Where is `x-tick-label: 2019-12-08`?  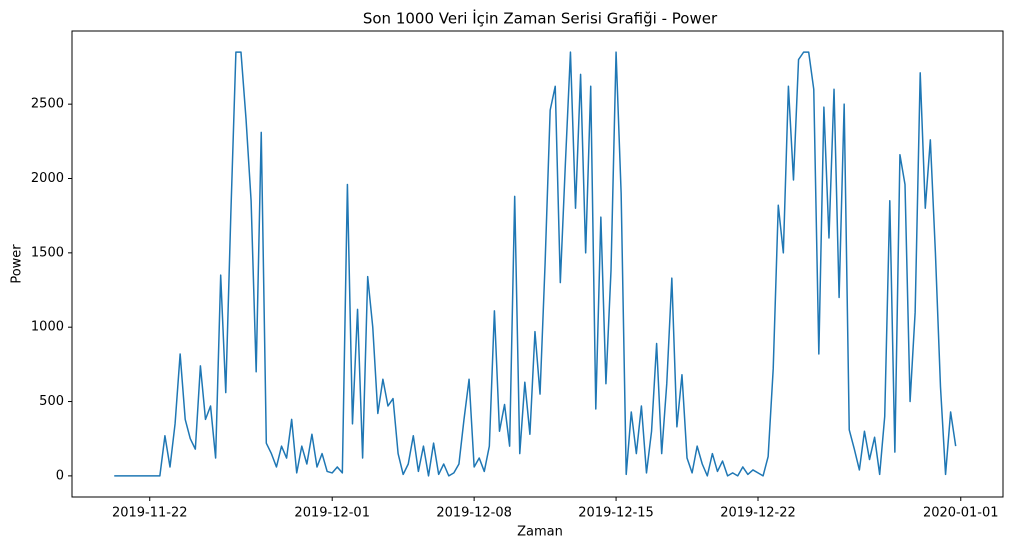
x-tick-label: 2019-12-08 is located at coordinates (474, 513).